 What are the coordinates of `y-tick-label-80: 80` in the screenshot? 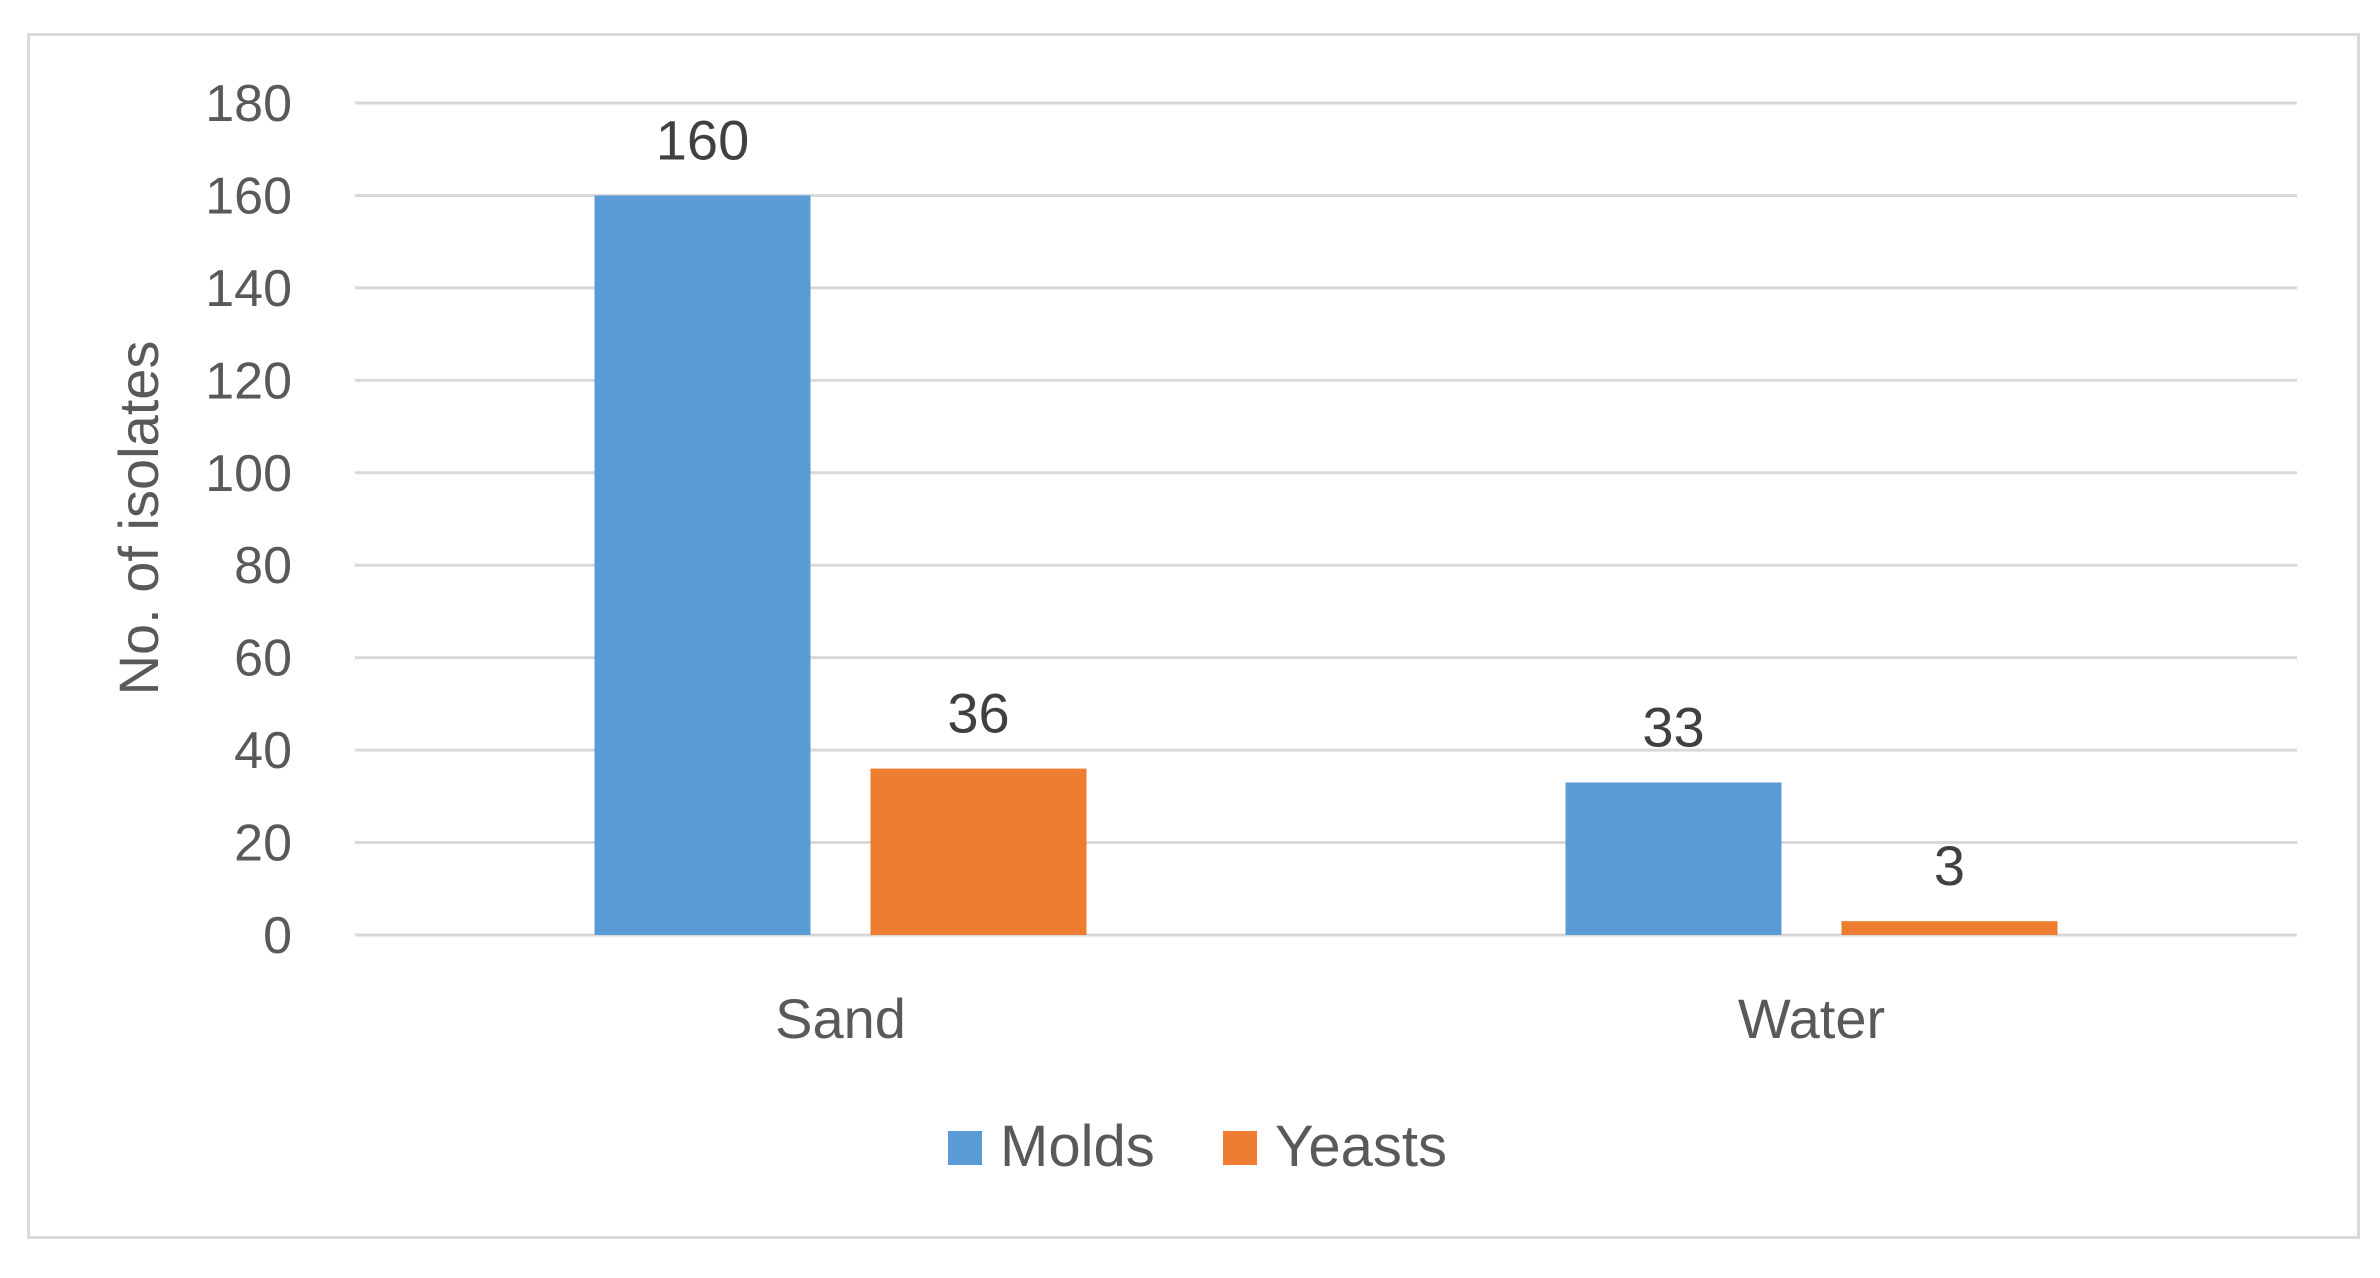 It's located at (263, 566).